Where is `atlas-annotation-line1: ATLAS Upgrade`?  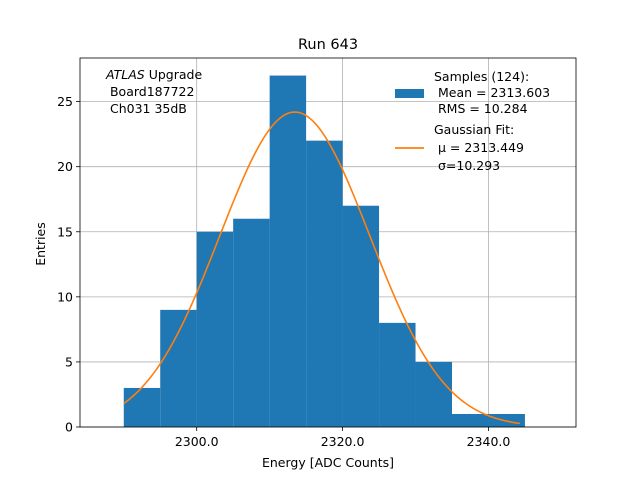 atlas-annotation-line1: ATLAS Upgrade is located at coordinates (153, 74).